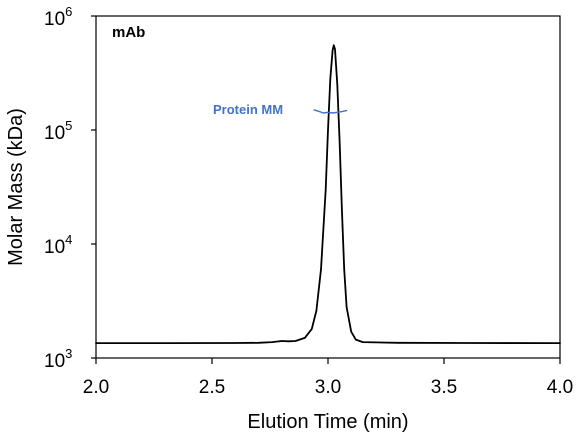 This screenshot has width=587, height=438. What do you see at coordinates (68, 125) in the screenshot?
I see `y-tick-exponent: 5` at bounding box center [68, 125].